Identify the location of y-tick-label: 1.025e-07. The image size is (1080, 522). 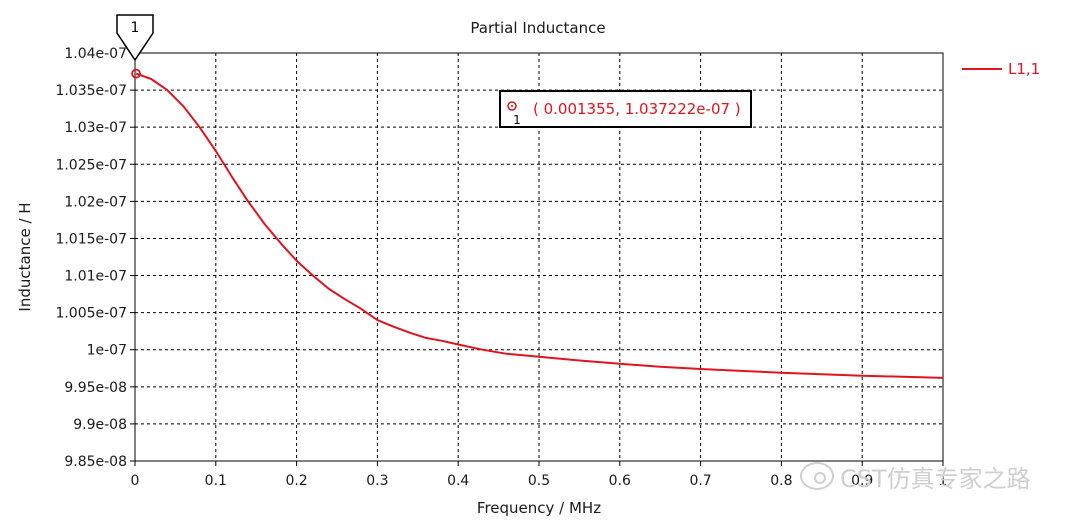
(91, 165).